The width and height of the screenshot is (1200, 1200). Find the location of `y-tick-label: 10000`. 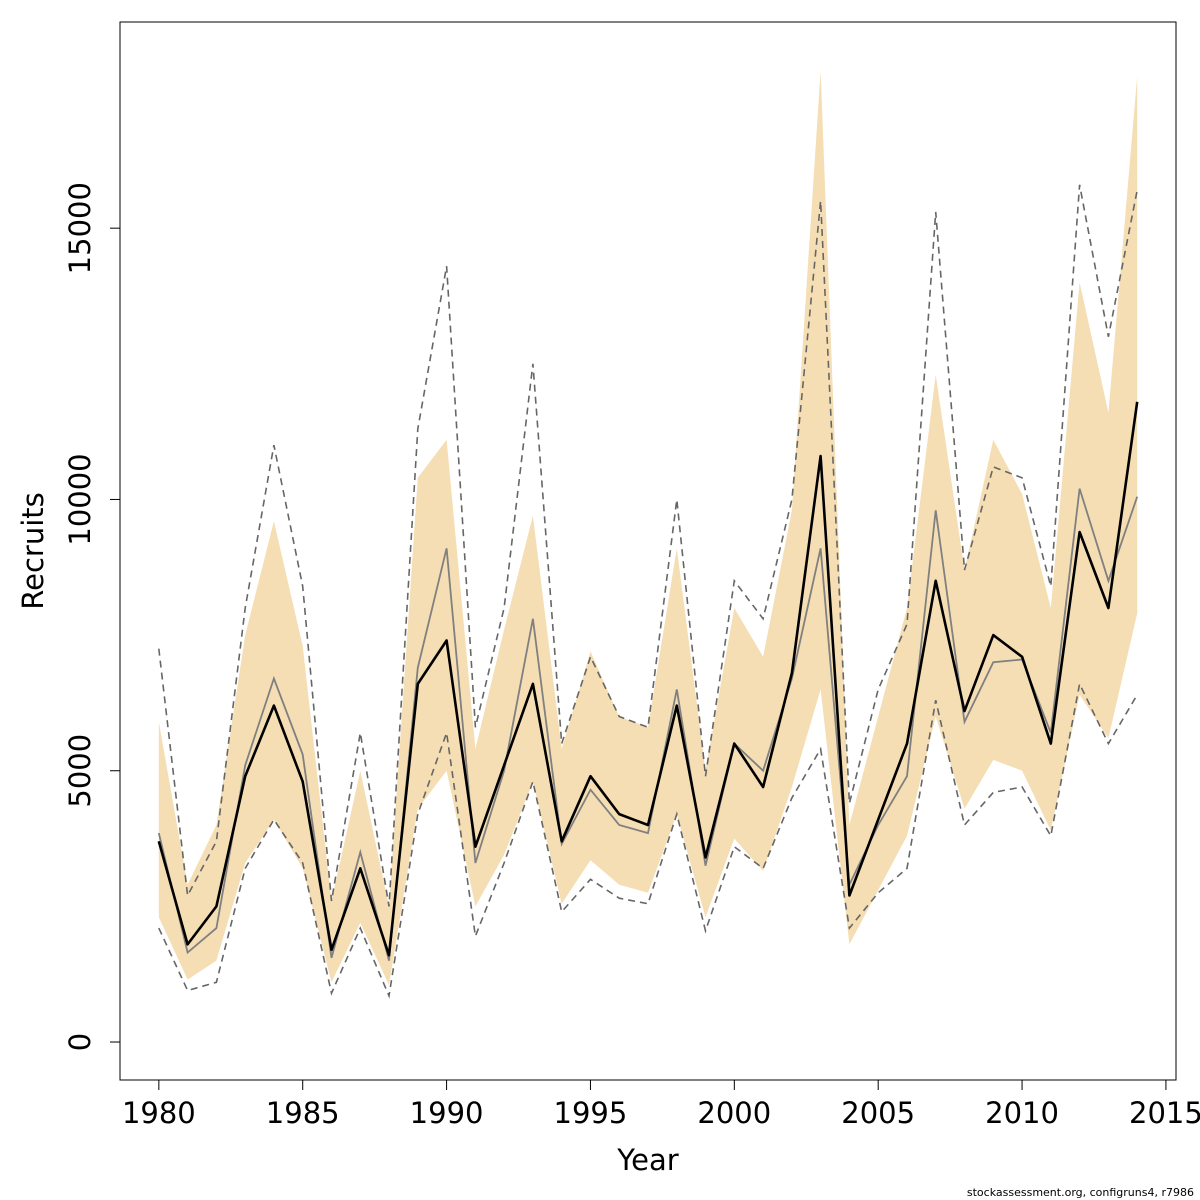

y-tick-label: 10000 is located at coordinates (80, 499).